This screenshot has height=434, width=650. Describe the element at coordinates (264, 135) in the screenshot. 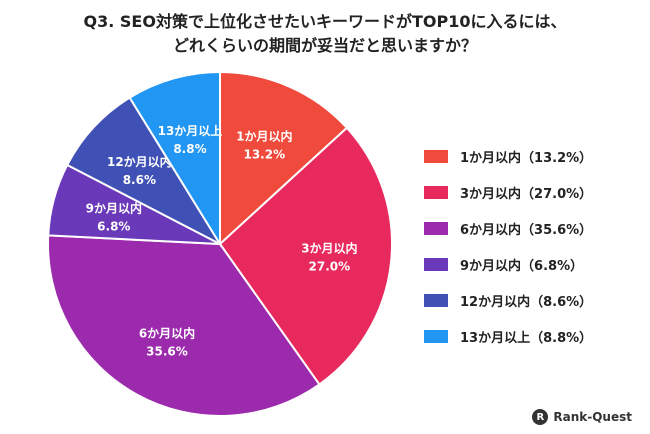

I see `slice-label-1: 1か月以内` at that location.